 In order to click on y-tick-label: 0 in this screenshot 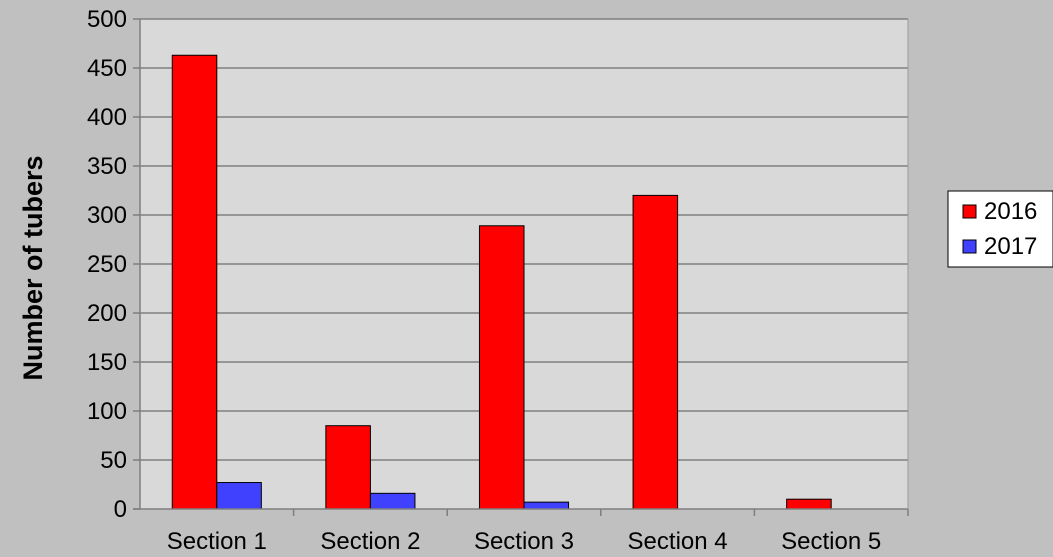, I will do `click(120, 509)`.